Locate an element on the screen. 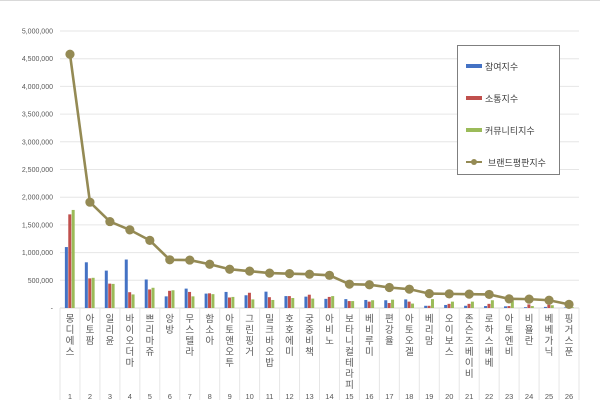  y-tick-label: 500,000 is located at coordinates (40, 281).